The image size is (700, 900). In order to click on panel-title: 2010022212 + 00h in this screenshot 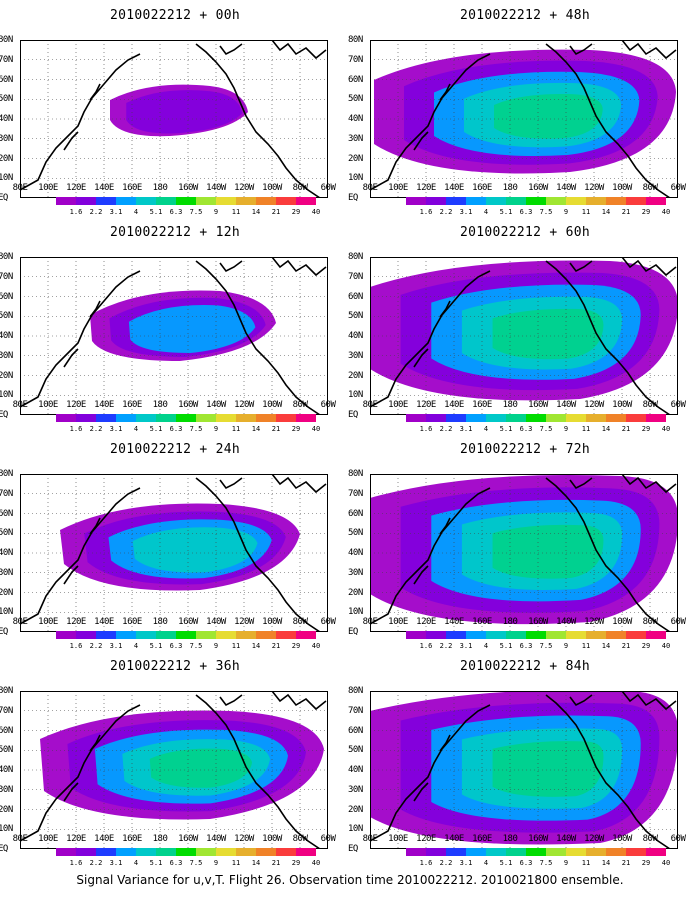, I will do `click(175, 15)`.